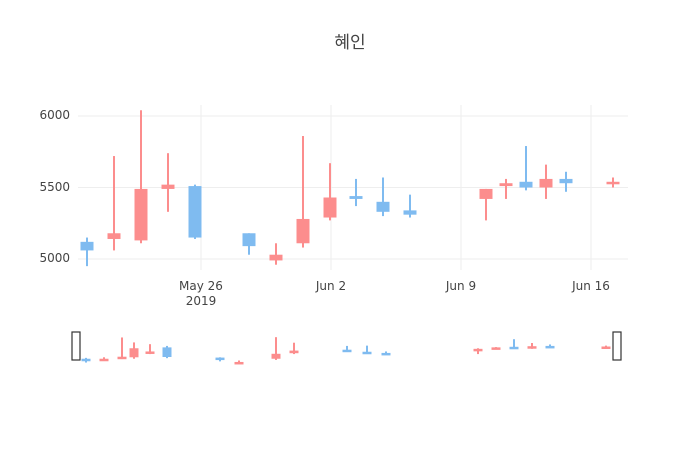 The image size is (700, 450). Describe the element at coordinates (201, 301) in the screenshot. I see `x-tick-label-secondary: 2019` at that location.